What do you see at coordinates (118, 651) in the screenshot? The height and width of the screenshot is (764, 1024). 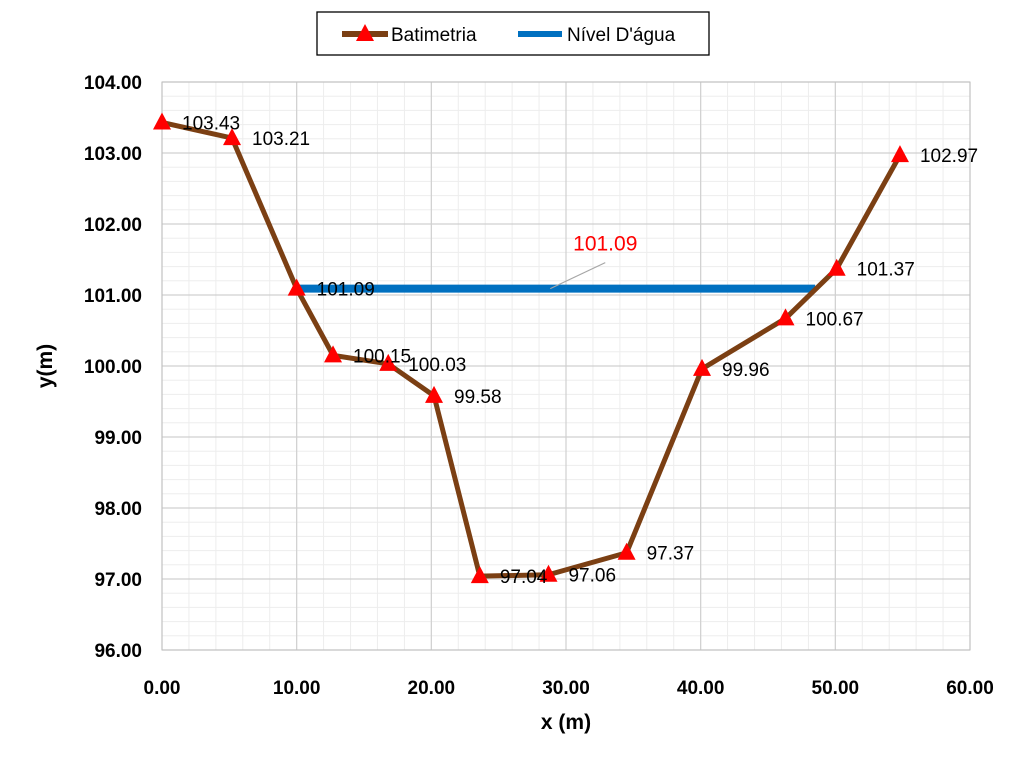 I see `y-tick-label: 96.00` at bounding box center [118, 651].